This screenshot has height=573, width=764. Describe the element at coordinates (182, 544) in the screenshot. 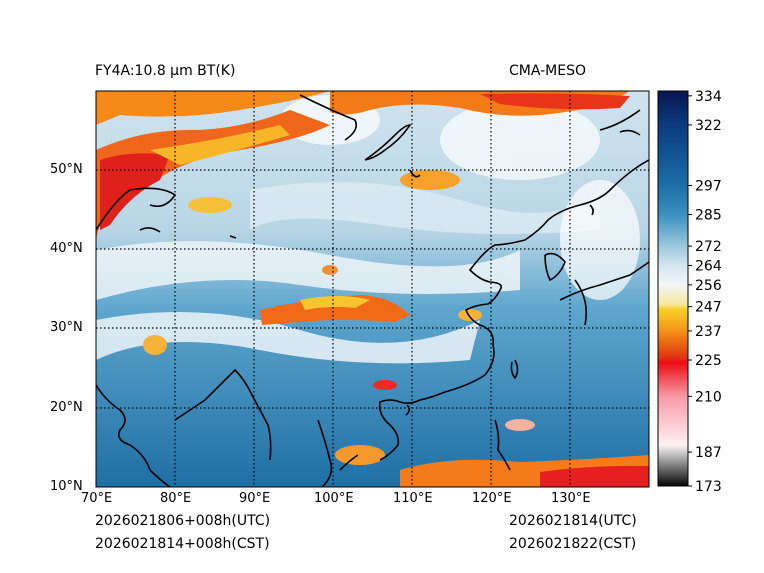

I see `forecast-time-cst: 2026021814+008h(CST)` at that location.